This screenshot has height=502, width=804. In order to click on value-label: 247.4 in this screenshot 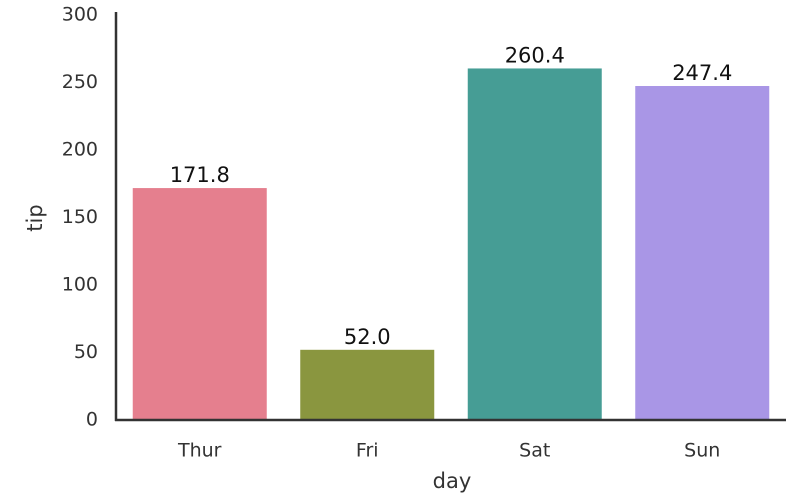, I will do `click(702, 73)`.